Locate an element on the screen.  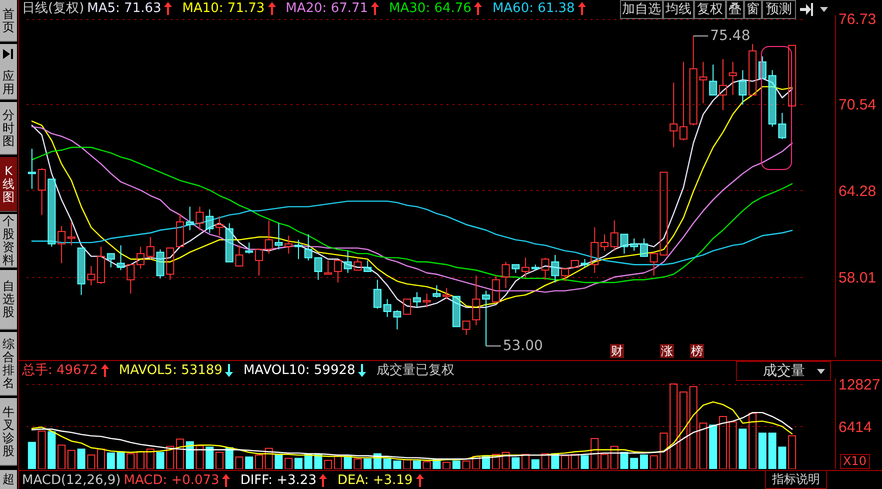
annotation: 财 is located at coordinates (617, 351).